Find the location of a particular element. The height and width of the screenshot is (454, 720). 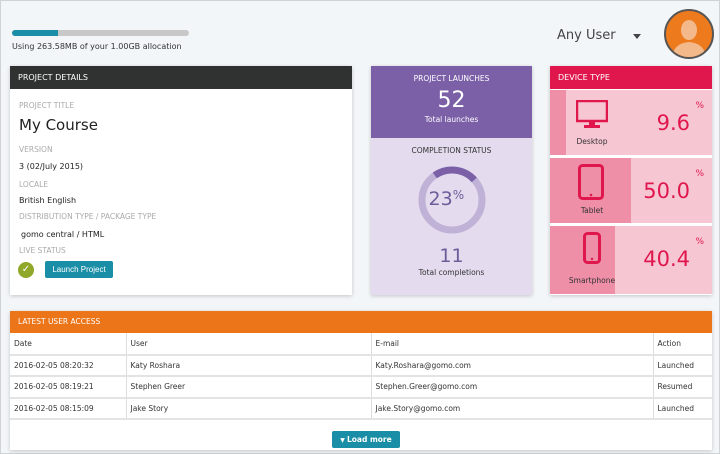

storage-progress-fill is located at coordinates (35, 33).